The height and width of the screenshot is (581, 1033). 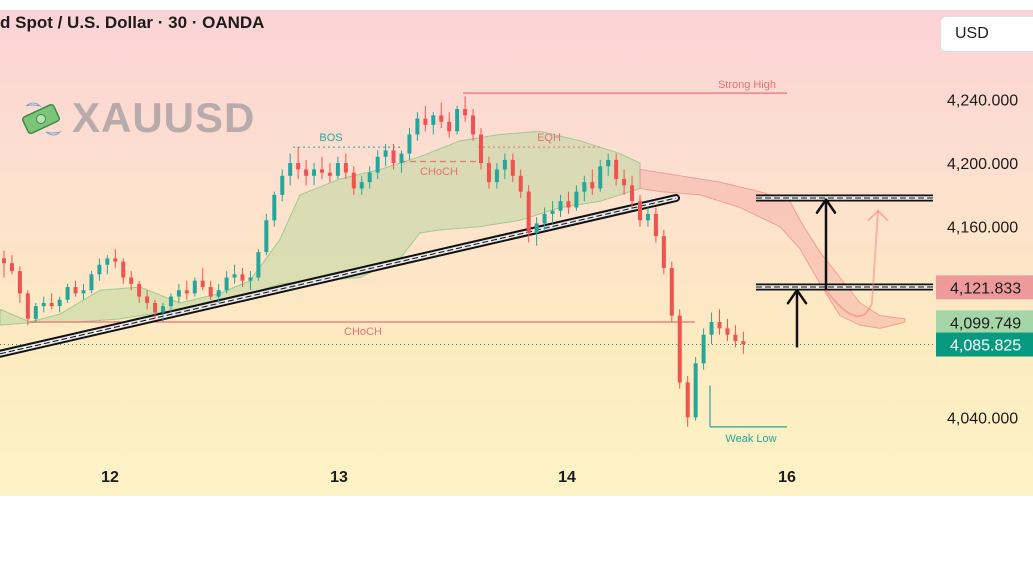 I want to click on currency-label: USD, so click(x=972, y=33).